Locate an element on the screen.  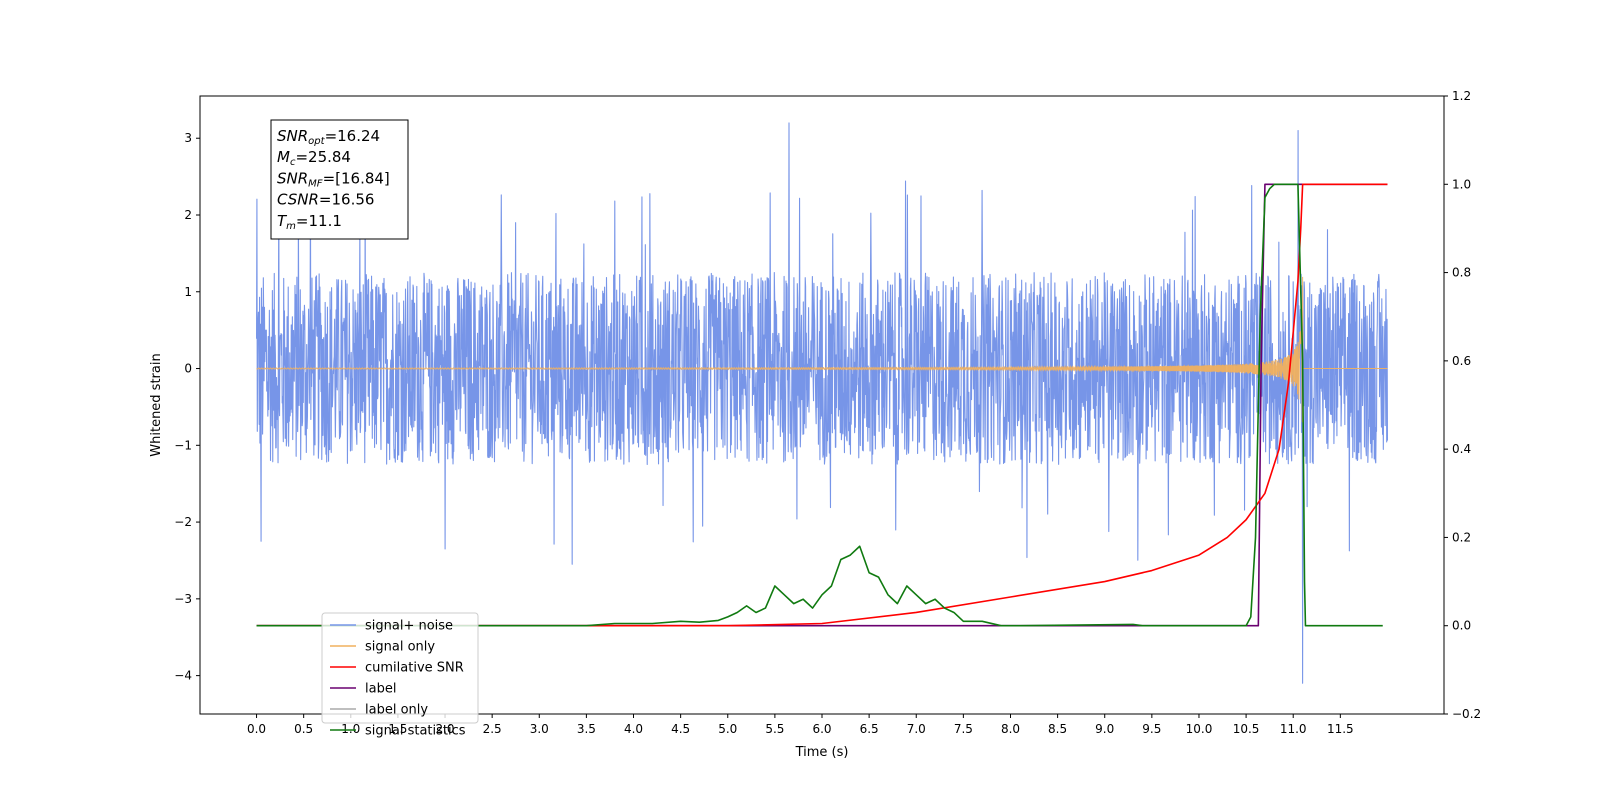
x-tick-label: 7.0 is located at coordinates (916, 729).